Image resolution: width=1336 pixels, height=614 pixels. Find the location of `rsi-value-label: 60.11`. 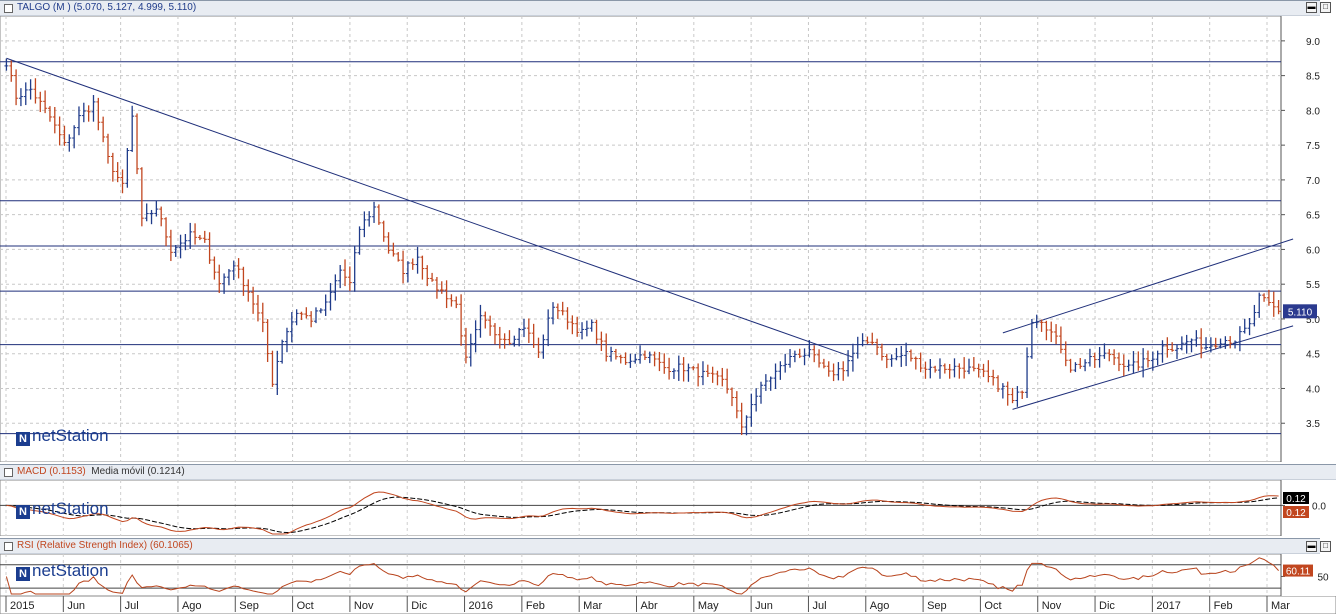

rsi-value-label: 60.11 is located at coordinates (1298, 572).